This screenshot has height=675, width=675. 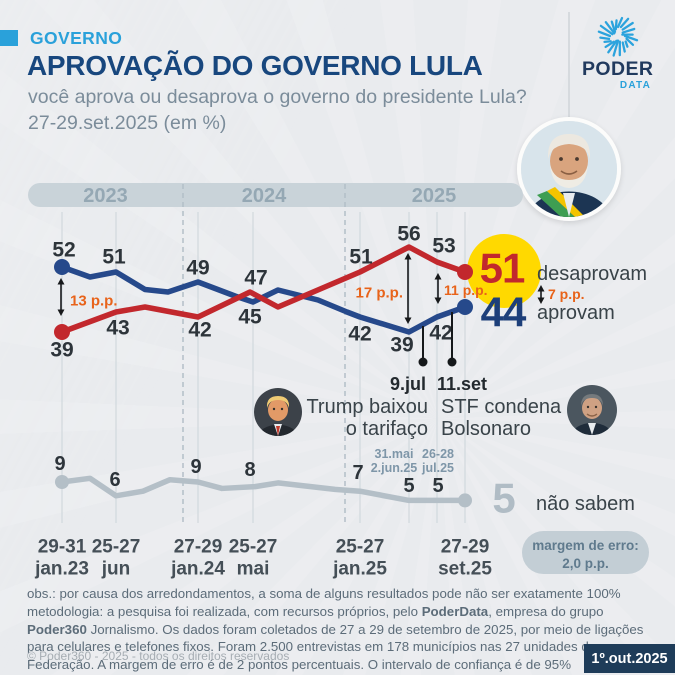 I want to click on legend-desaprovam: desaprovam, so click(x=592, y=274).